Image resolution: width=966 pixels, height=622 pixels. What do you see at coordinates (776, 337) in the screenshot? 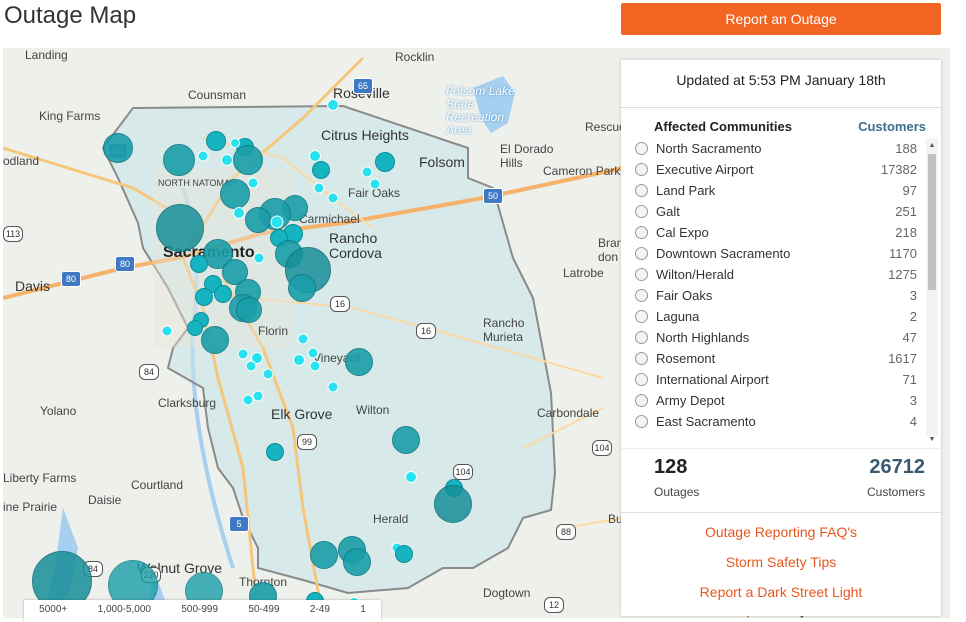
I see `list-item: North Highlands 47` at bounding box center [776, 337].